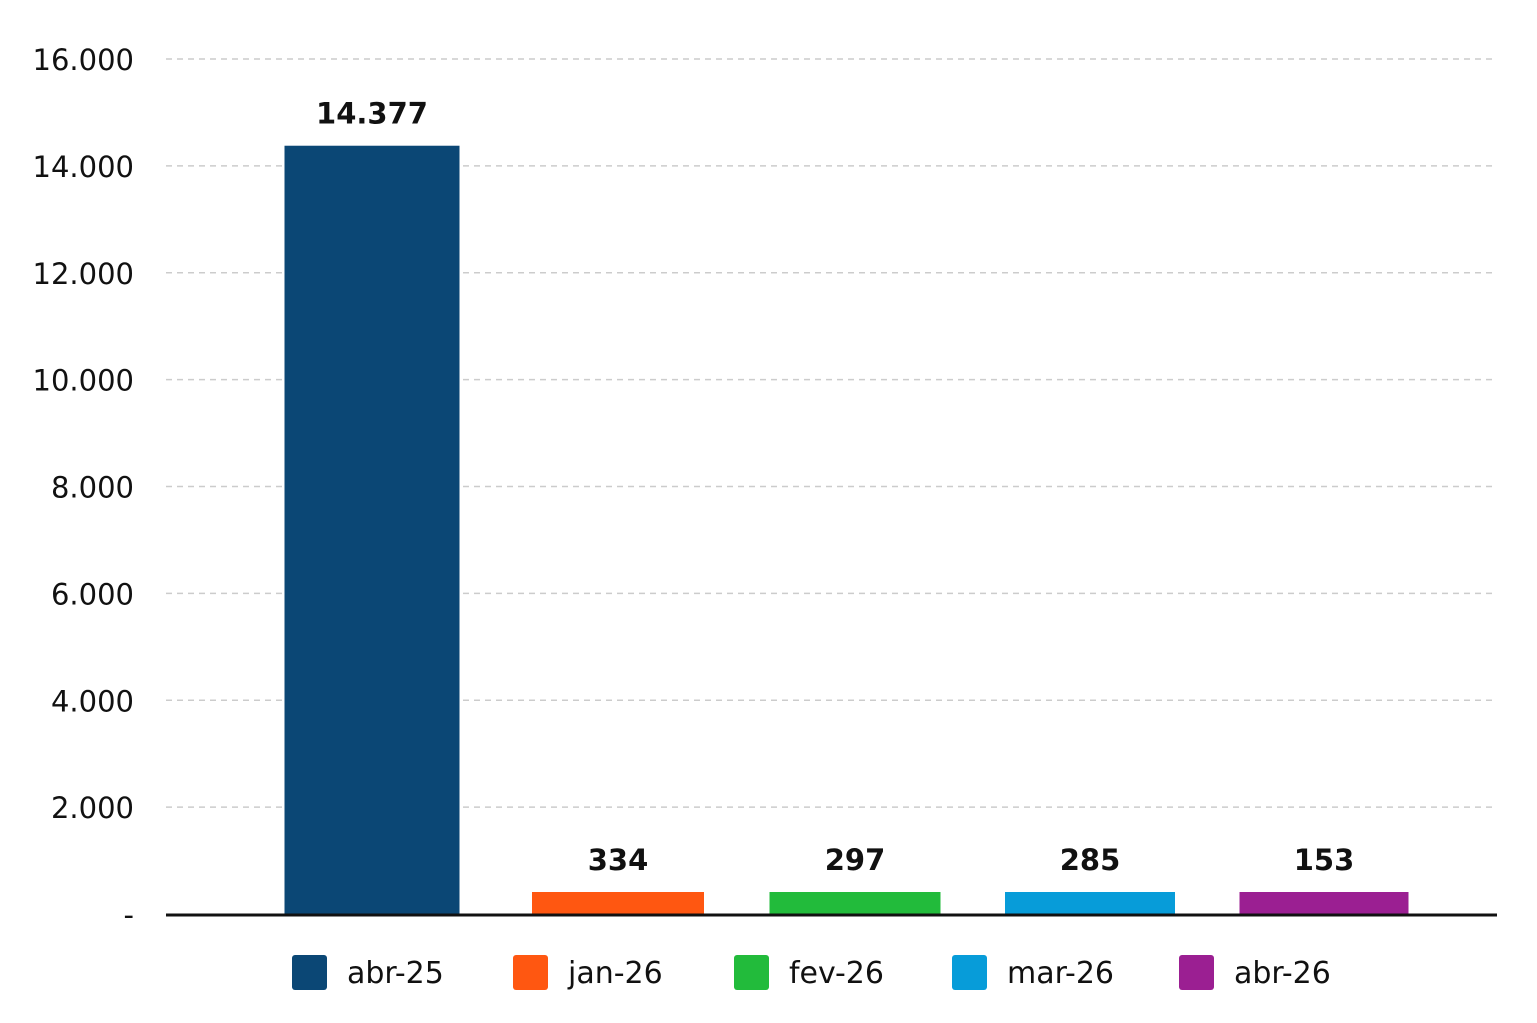  I want to click on legend-label: abr-25, so click(395, 973).